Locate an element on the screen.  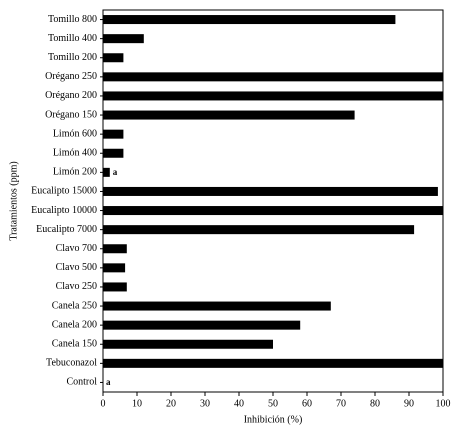
y-tick-label: Orégano 150 is located at coordinates (71, 114).